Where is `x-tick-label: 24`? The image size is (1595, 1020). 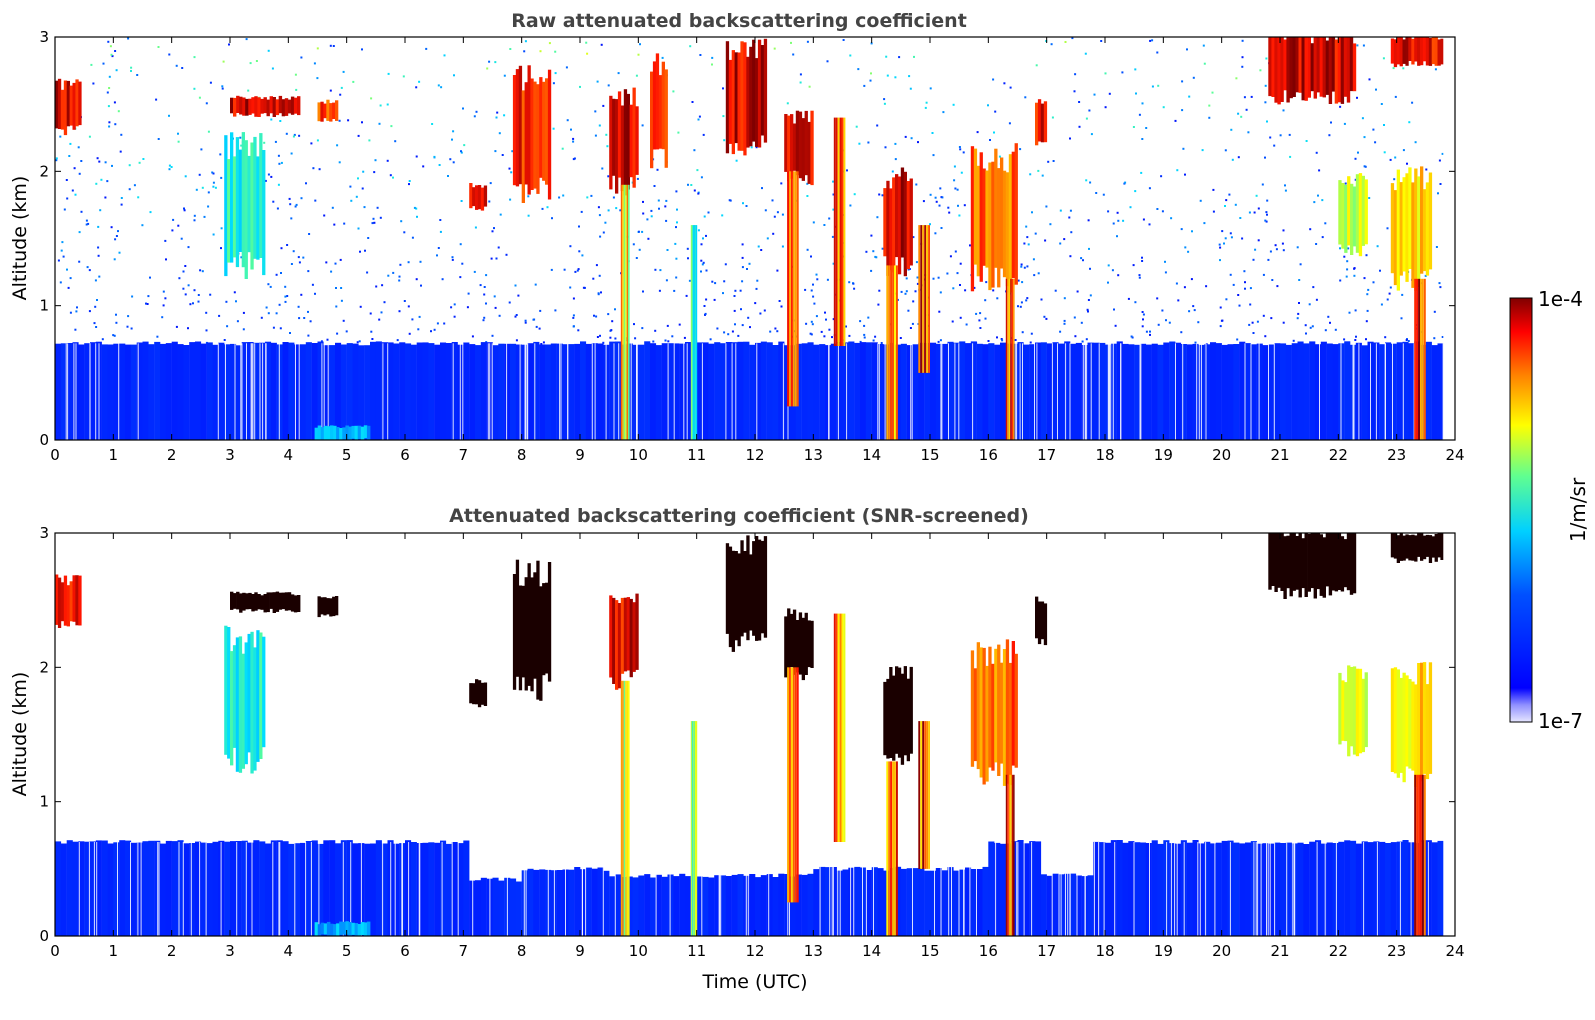
x-tick-label: 24 is located at coordinates (1454, 455).